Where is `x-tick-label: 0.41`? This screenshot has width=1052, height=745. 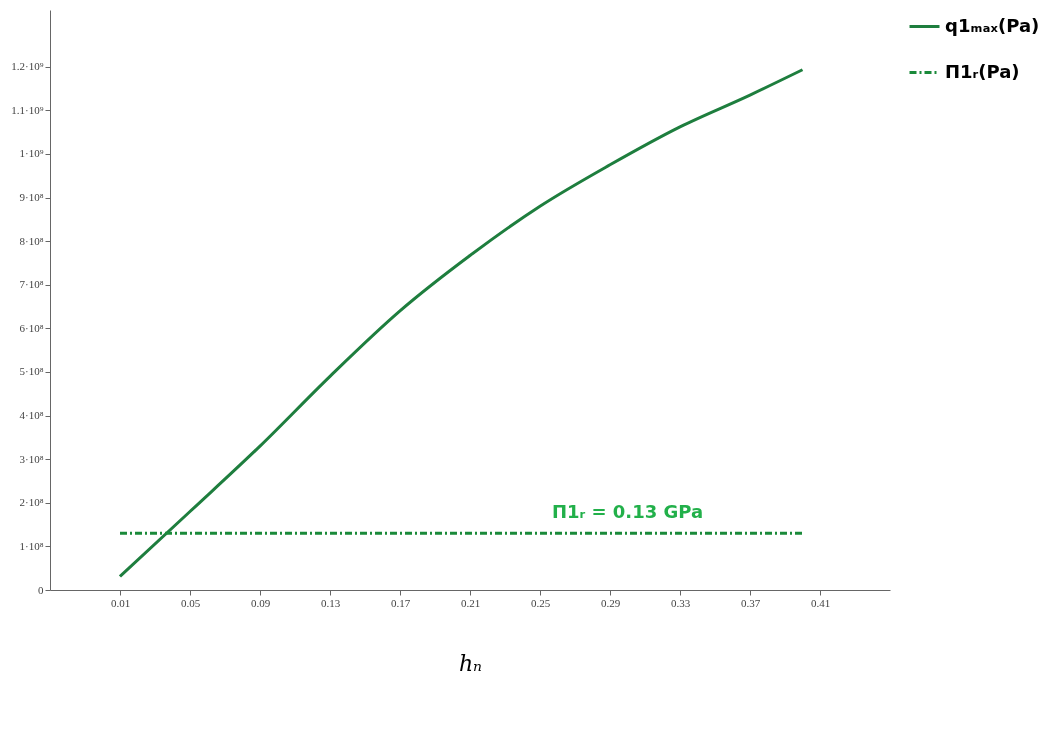
x-tick-label: 0.41 is located at coordinates (820, 602).